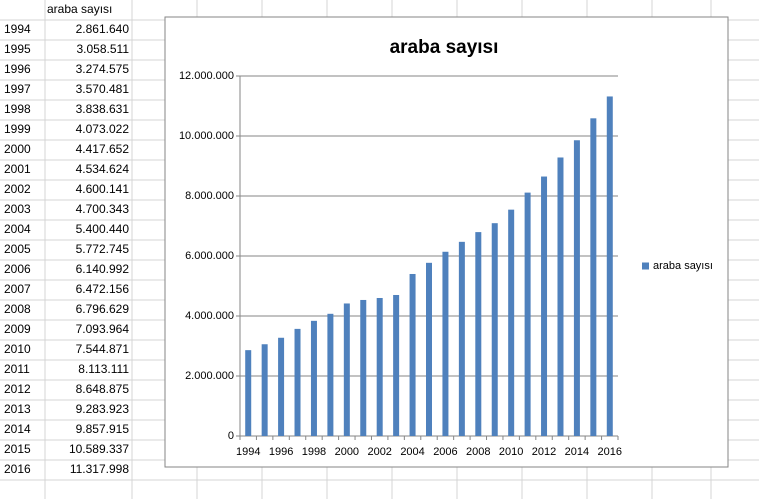 This screenshot has width=759, height=499. Describe the element at coordinates (99, 469) in the screenshot. I see `value-cell: 11.317.998` at that location.